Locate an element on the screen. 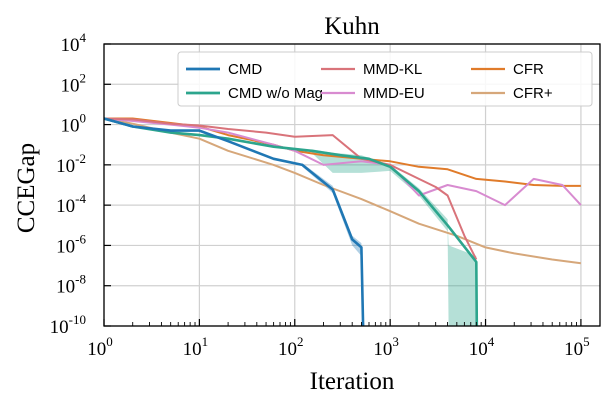  chart-title: Kuhn is located at coordinates (352, 26).